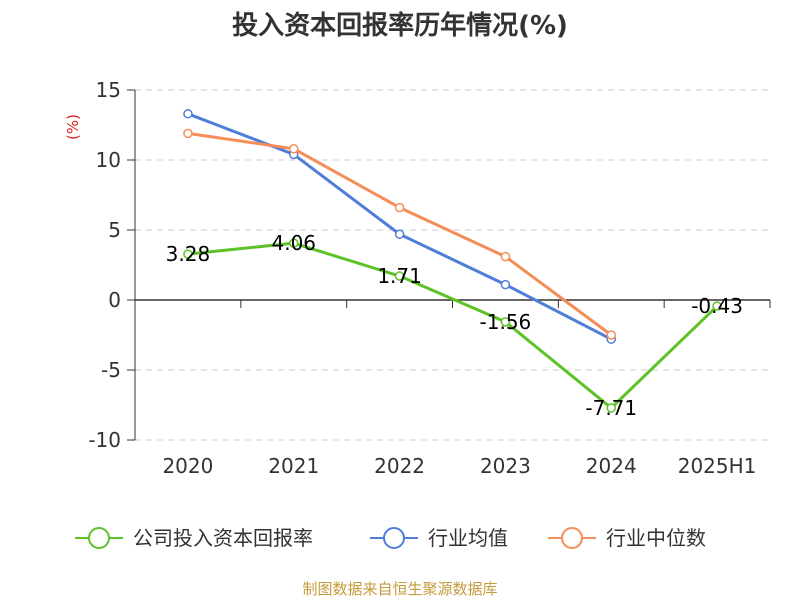  Describe the element at coordinates (400, 25) in the screenshot. I see `chart-title: 投入资本回报率历年情况(%)` at that location.